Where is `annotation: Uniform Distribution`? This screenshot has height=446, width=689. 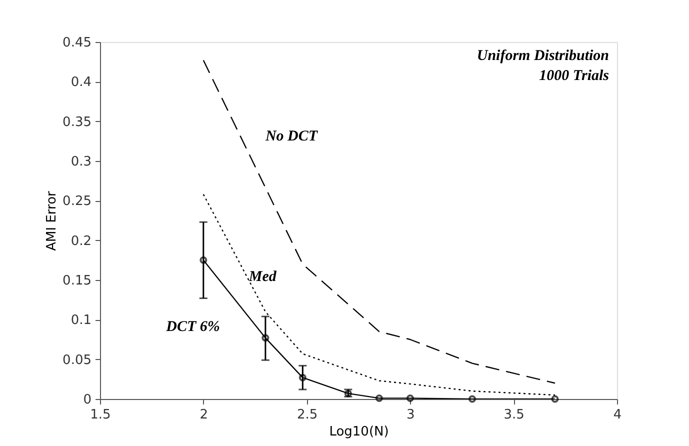
annotation: Uniform Distribution is located at coordinates (542, 56).